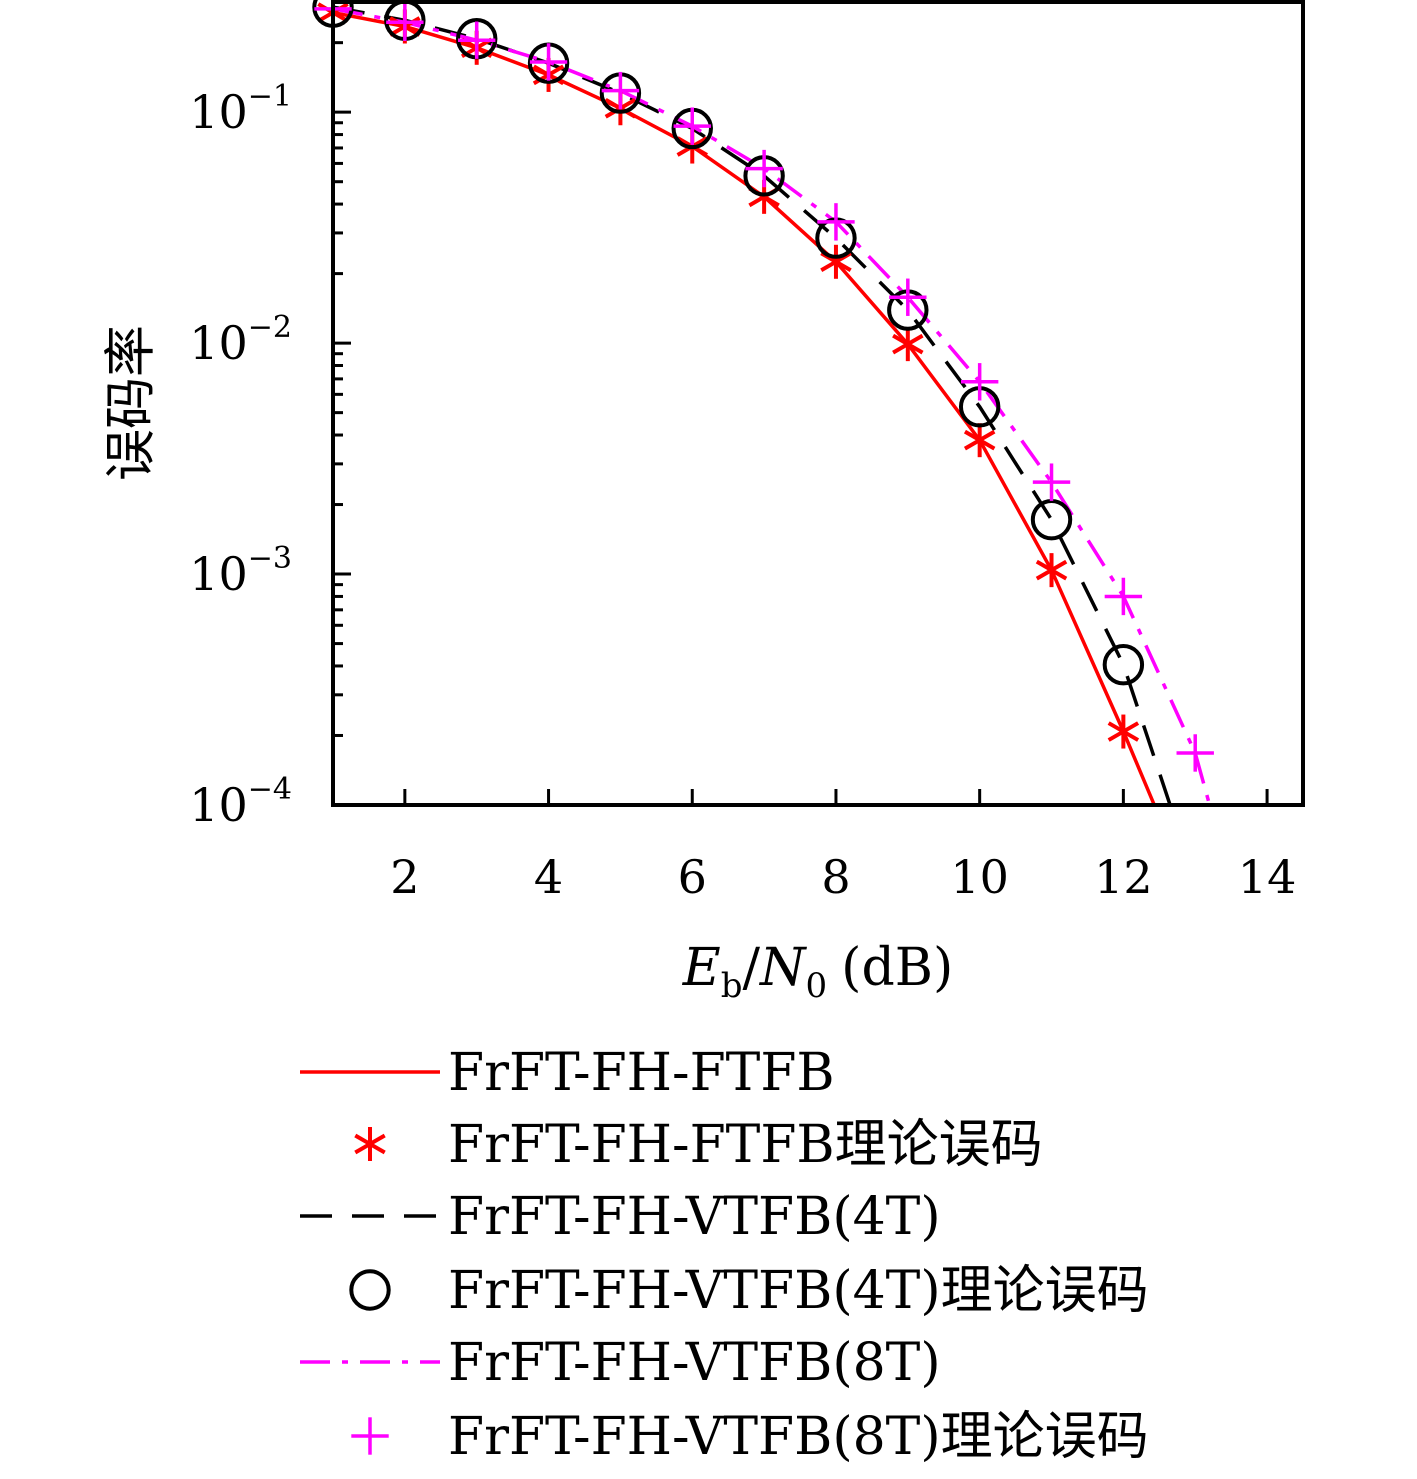 This screenshot has width=1417, height=1479. I want to click on x-tick-label: 10, so click(979, 877).